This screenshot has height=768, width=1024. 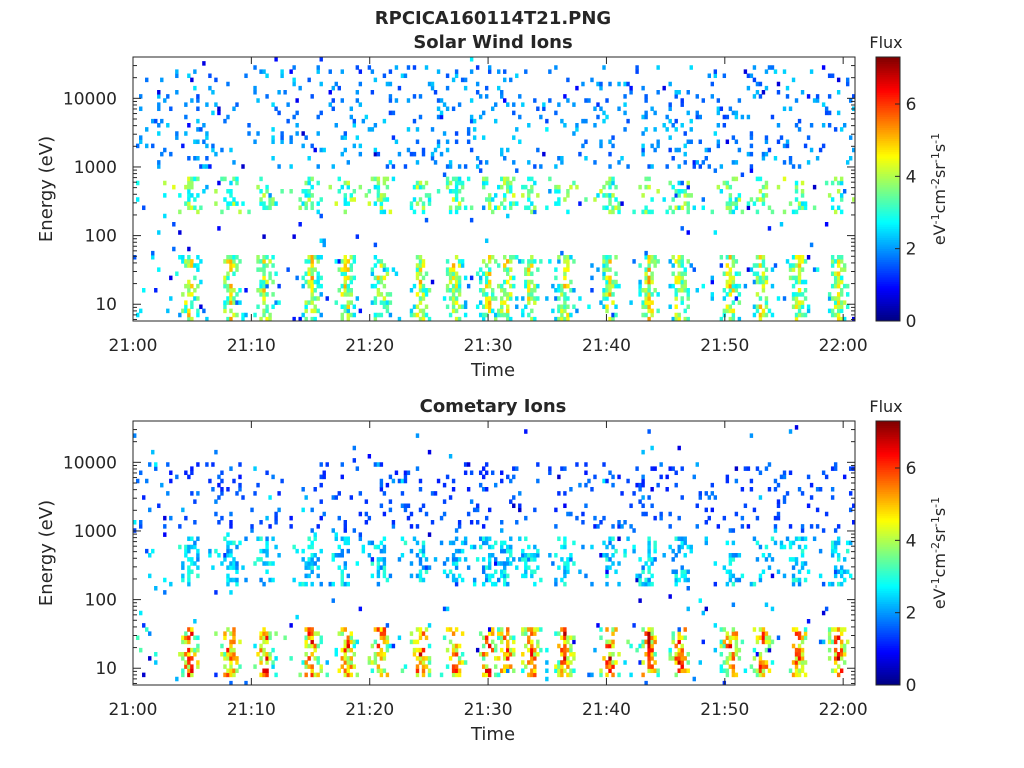 I want to click on figure-title: RPCICA160114T21.PNG, so click(x=493, y=18).